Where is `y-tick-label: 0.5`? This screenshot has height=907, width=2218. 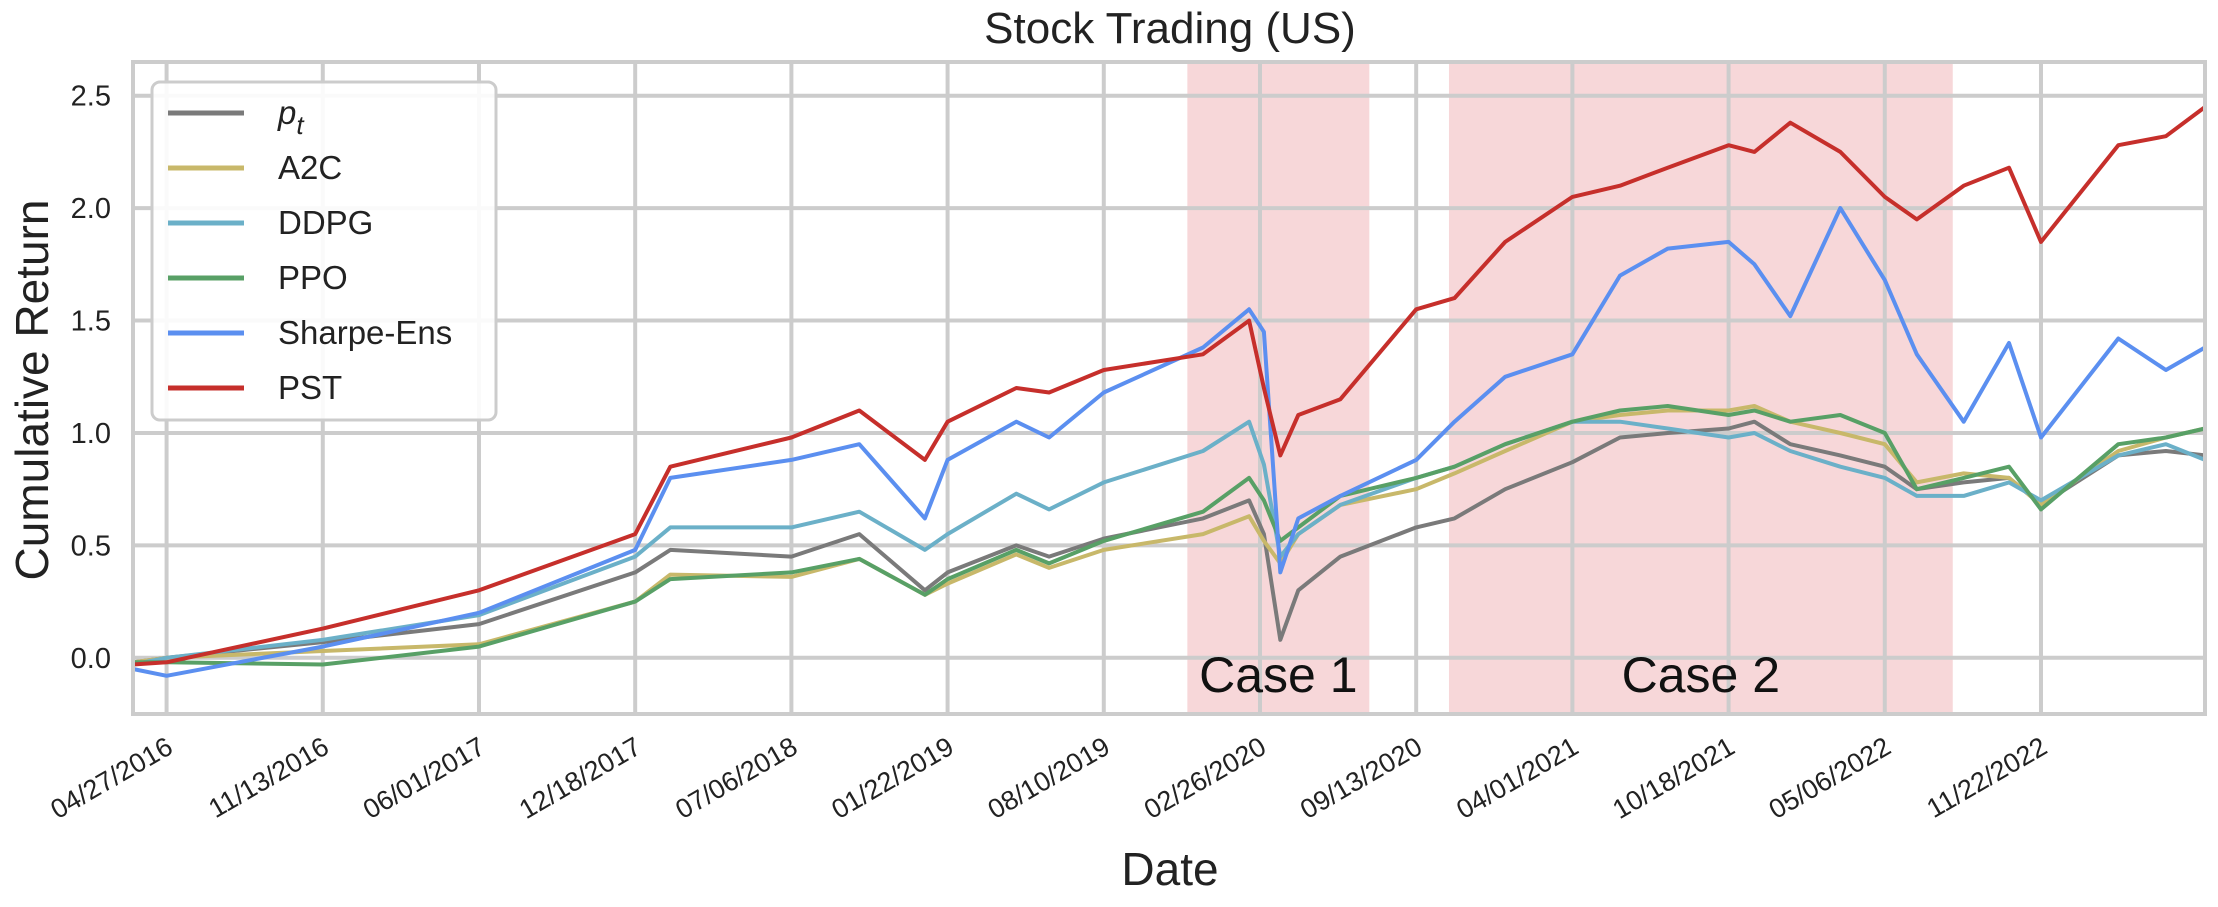 y-tick-label: 0.5 is located at coordinates (91, 546).